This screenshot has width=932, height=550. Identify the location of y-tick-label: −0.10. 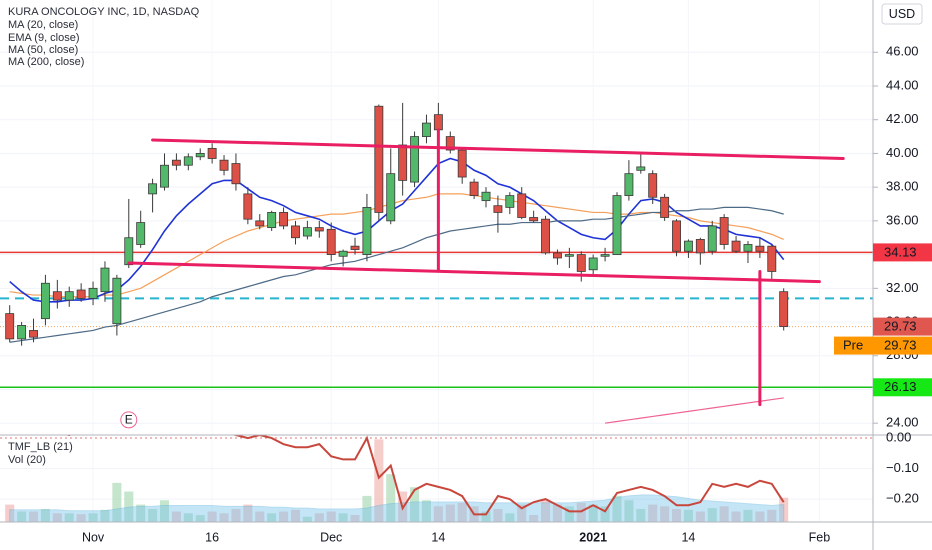
(902, 467).